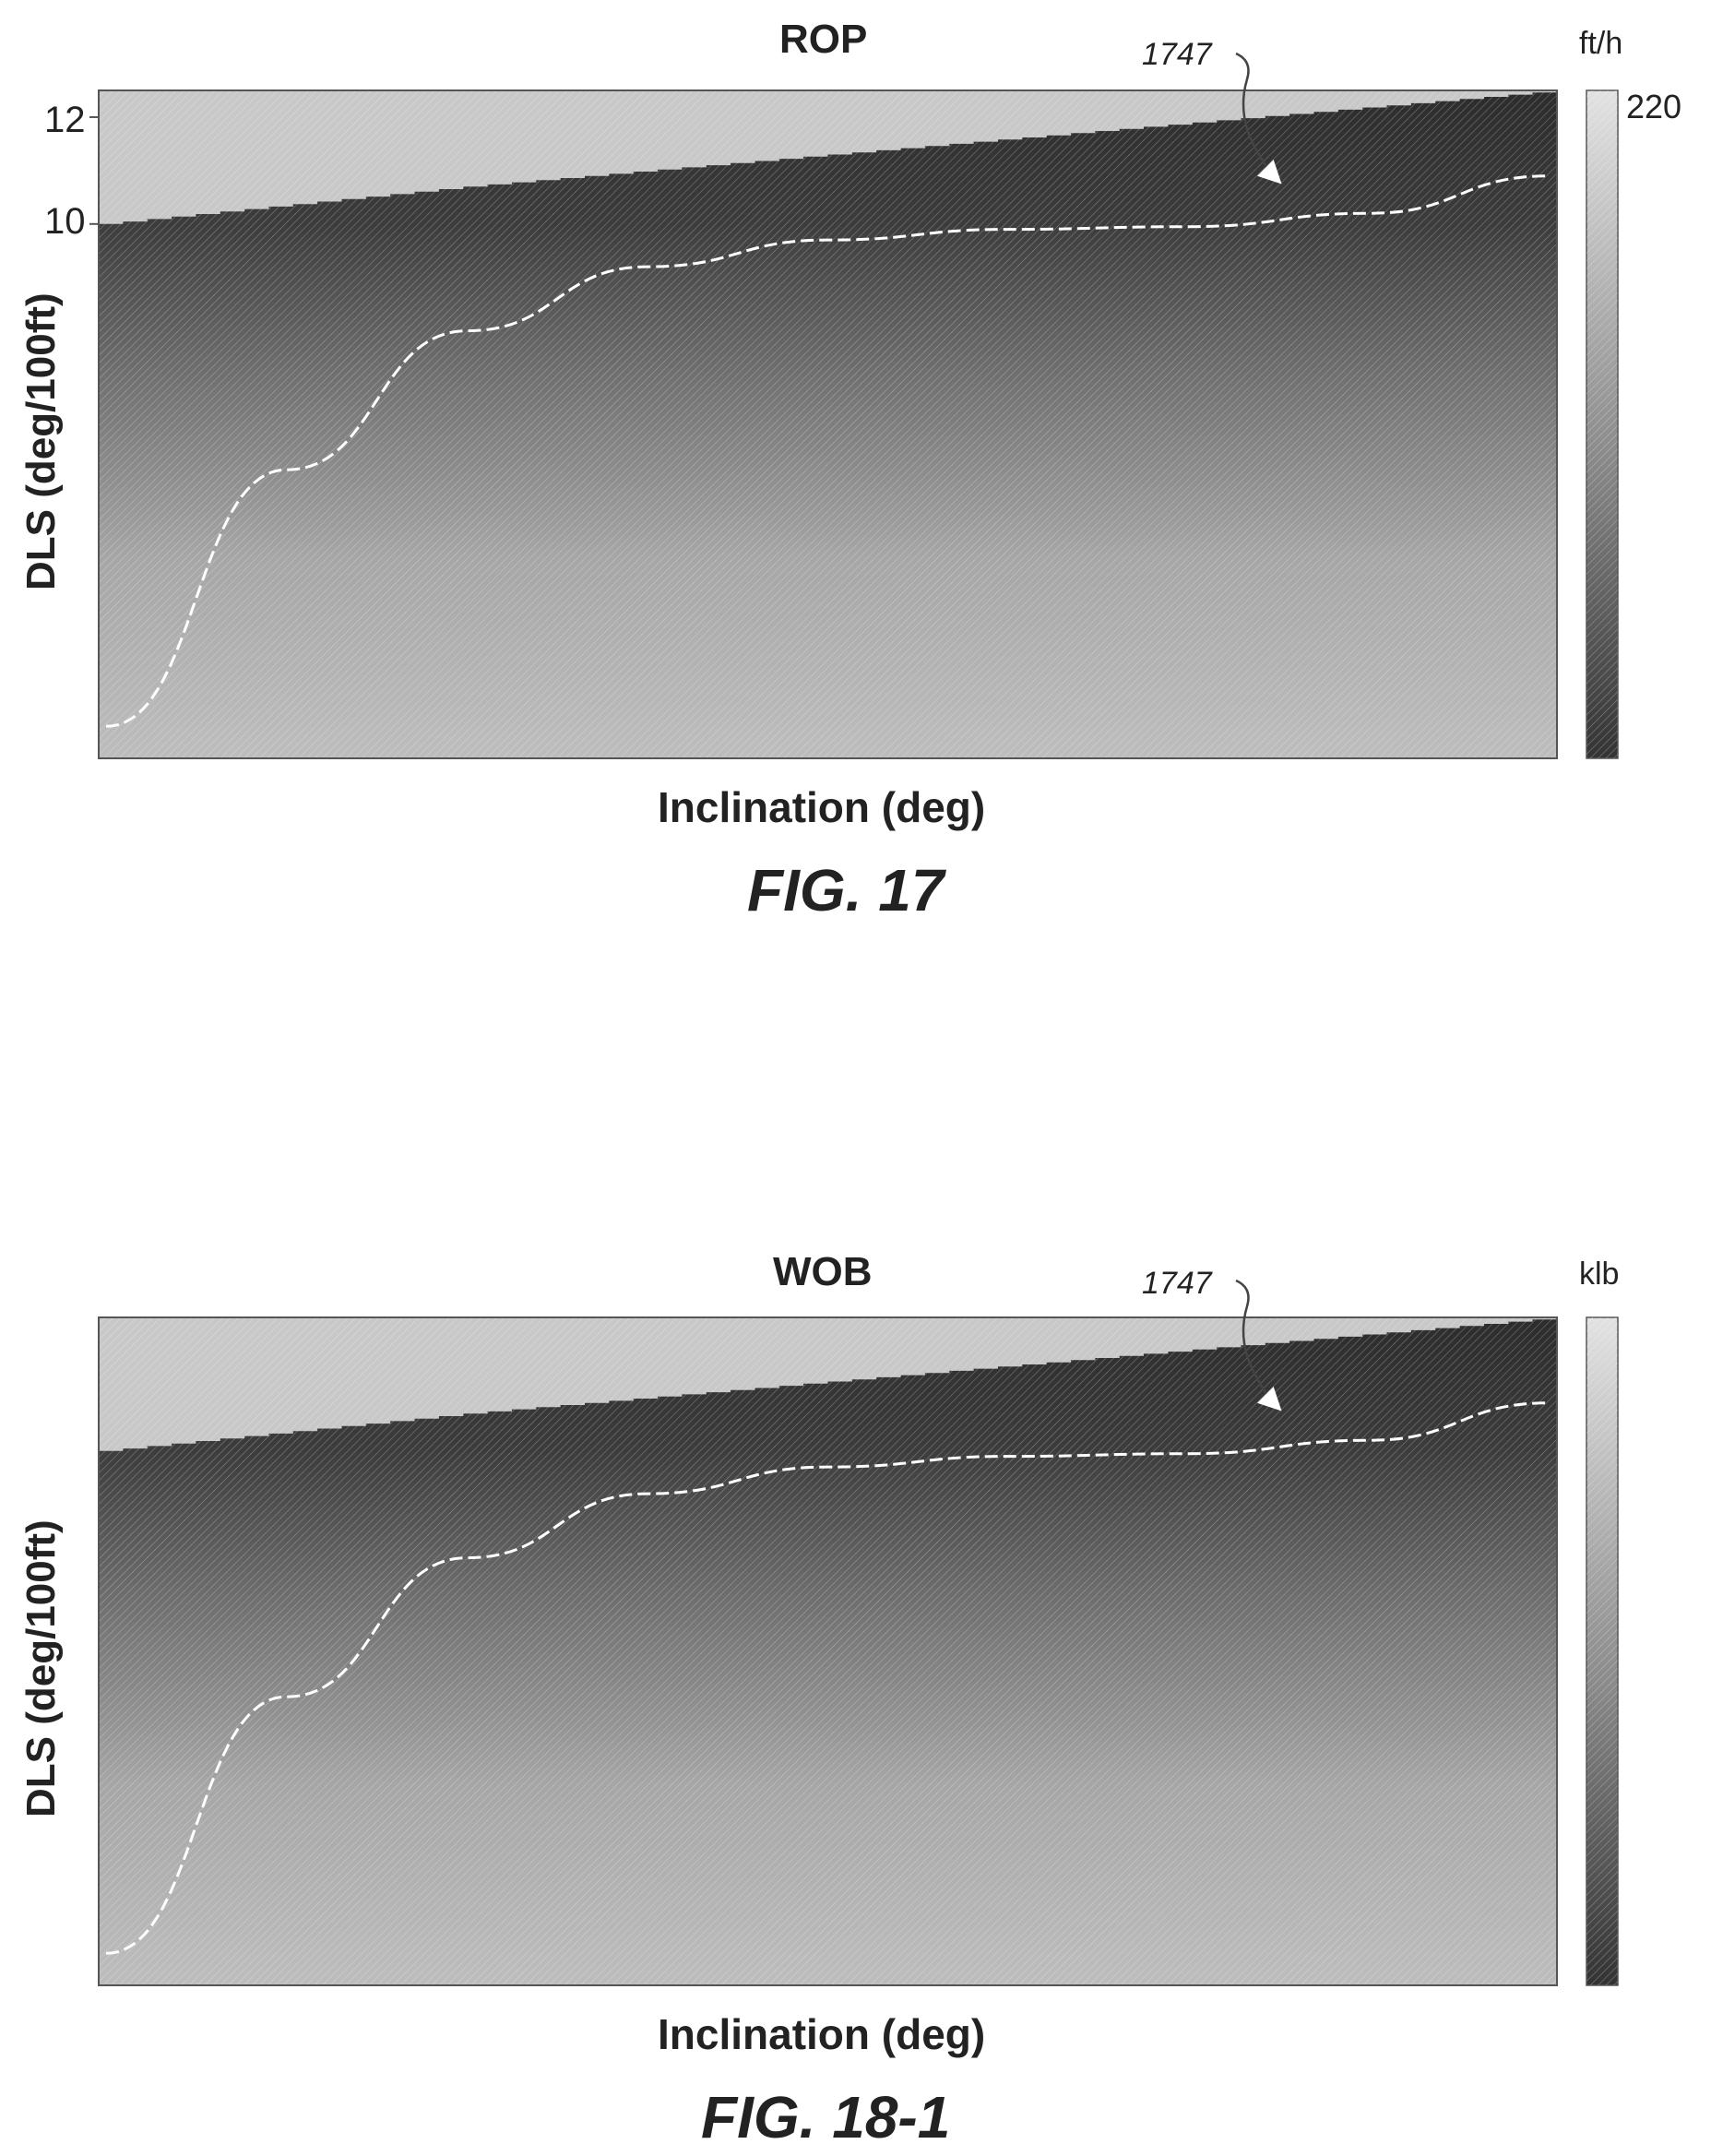 The width and height of the screenshot is (1711, 2156). I want to click on y-tick-label: 10, so click(65, 221).